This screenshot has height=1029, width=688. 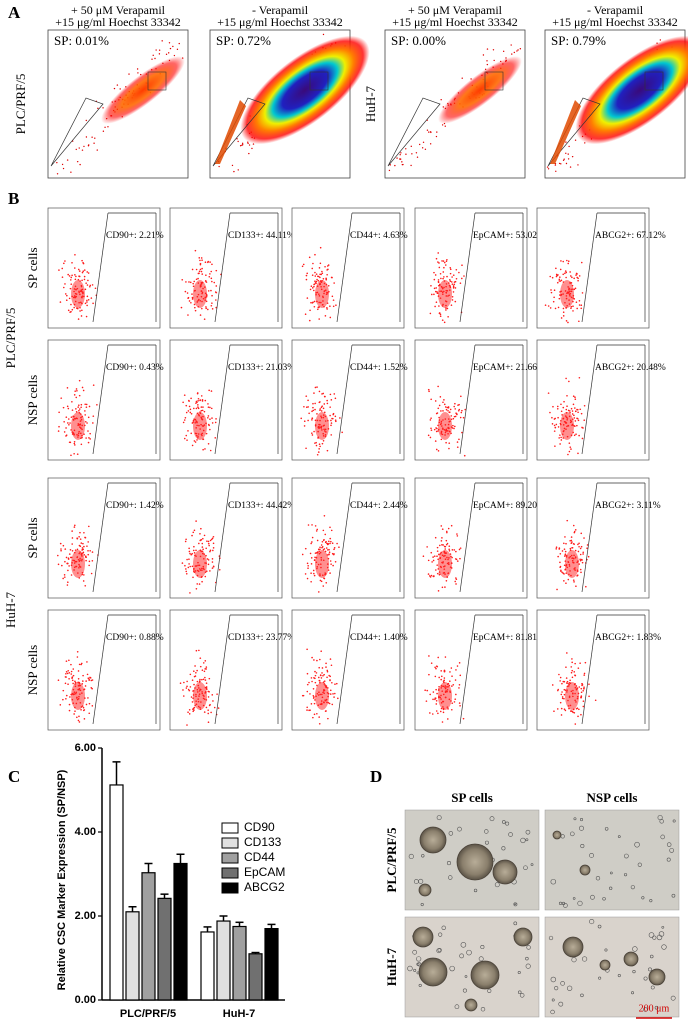 What do you see at coordinates (578, 40) in the screenshot?
I see `sp-percentage: SP: 0.79%` at bounding box center [578, 40].